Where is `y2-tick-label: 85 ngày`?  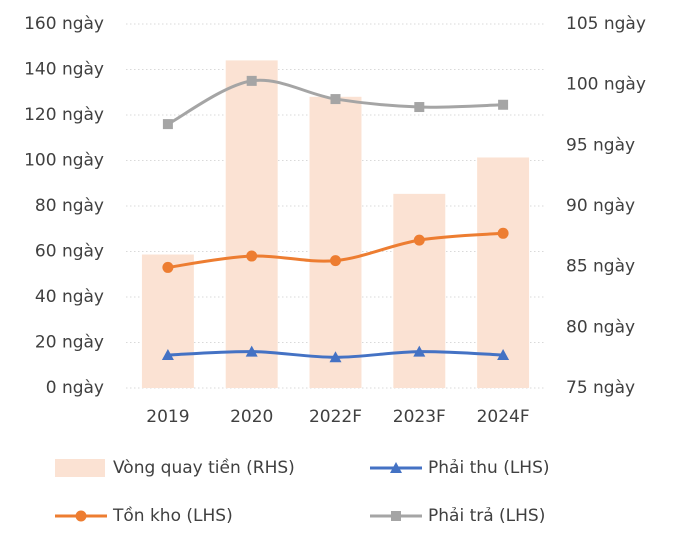 y2-tick-label: 85 ngày is located at coordinates (600, 267).